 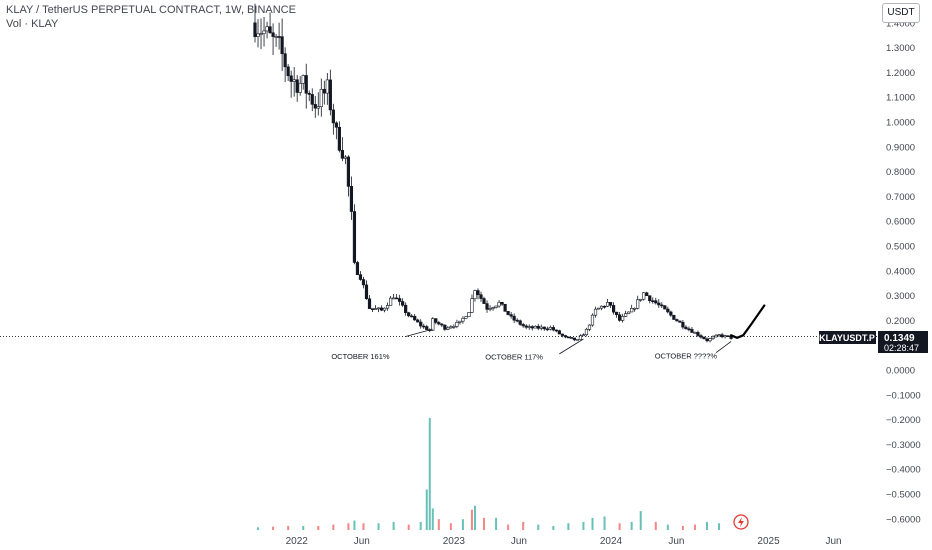 I want to click on annotation-arrow, so click(x=419, y=332).